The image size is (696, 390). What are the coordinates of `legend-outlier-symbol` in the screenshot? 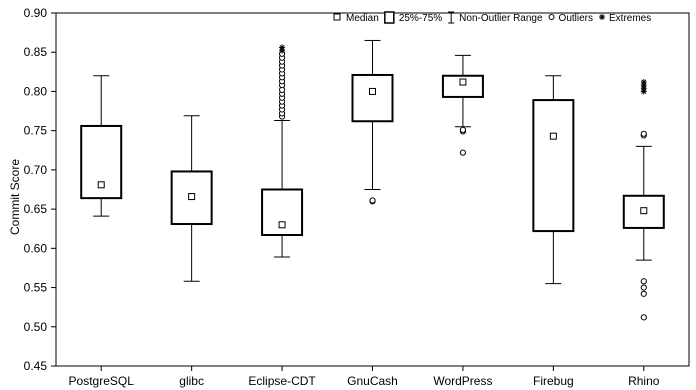 It's located at (551, 17).